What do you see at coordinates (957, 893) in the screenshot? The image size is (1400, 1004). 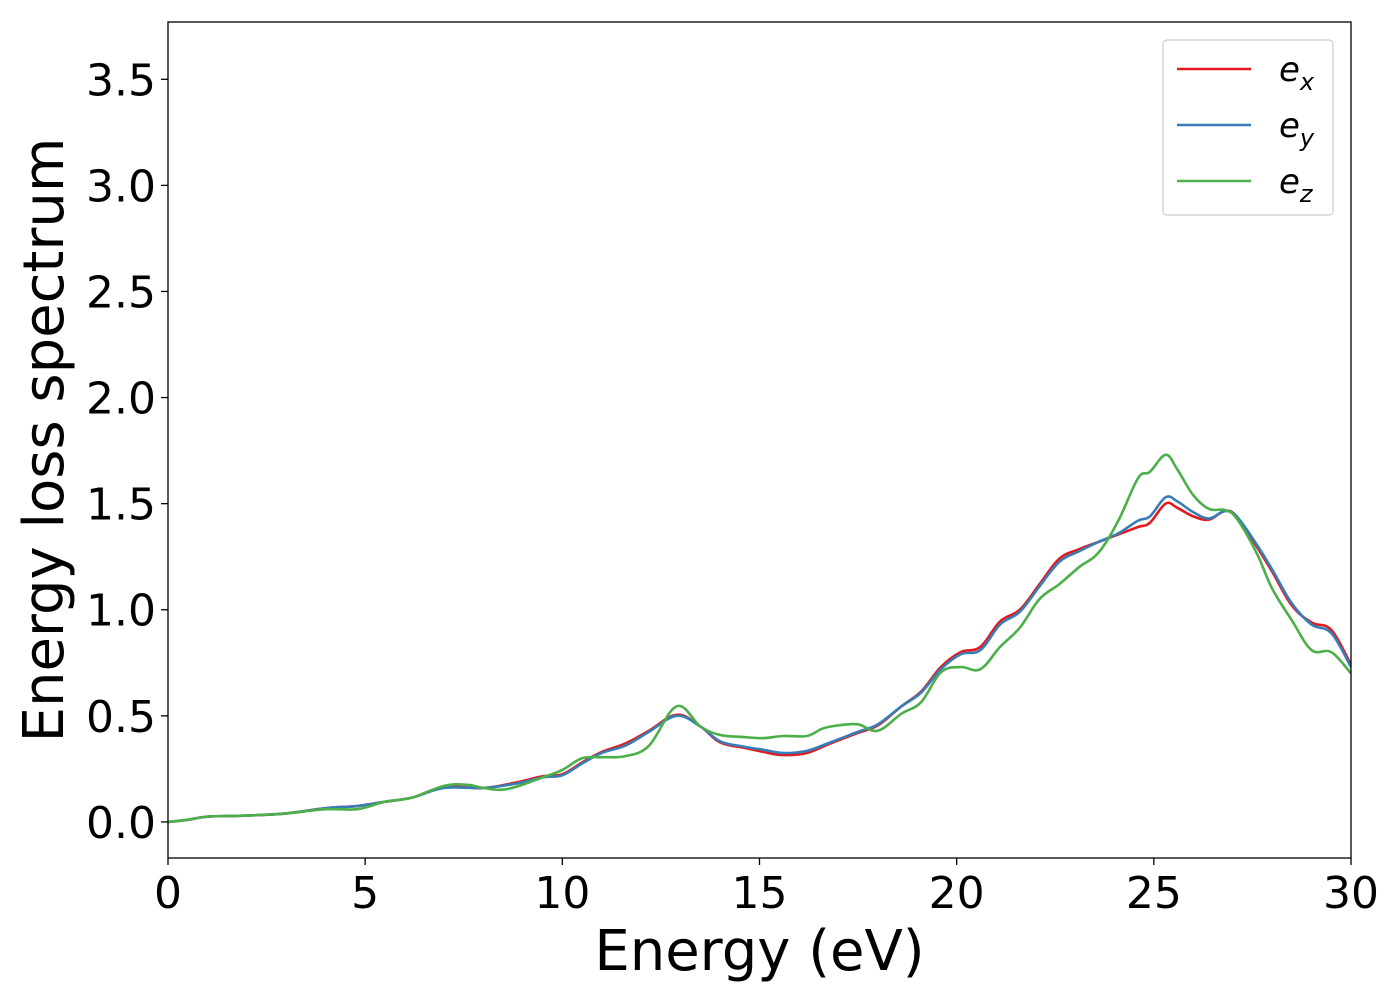 I see `x-tick-label: 20` at bounding box center [957, 893].